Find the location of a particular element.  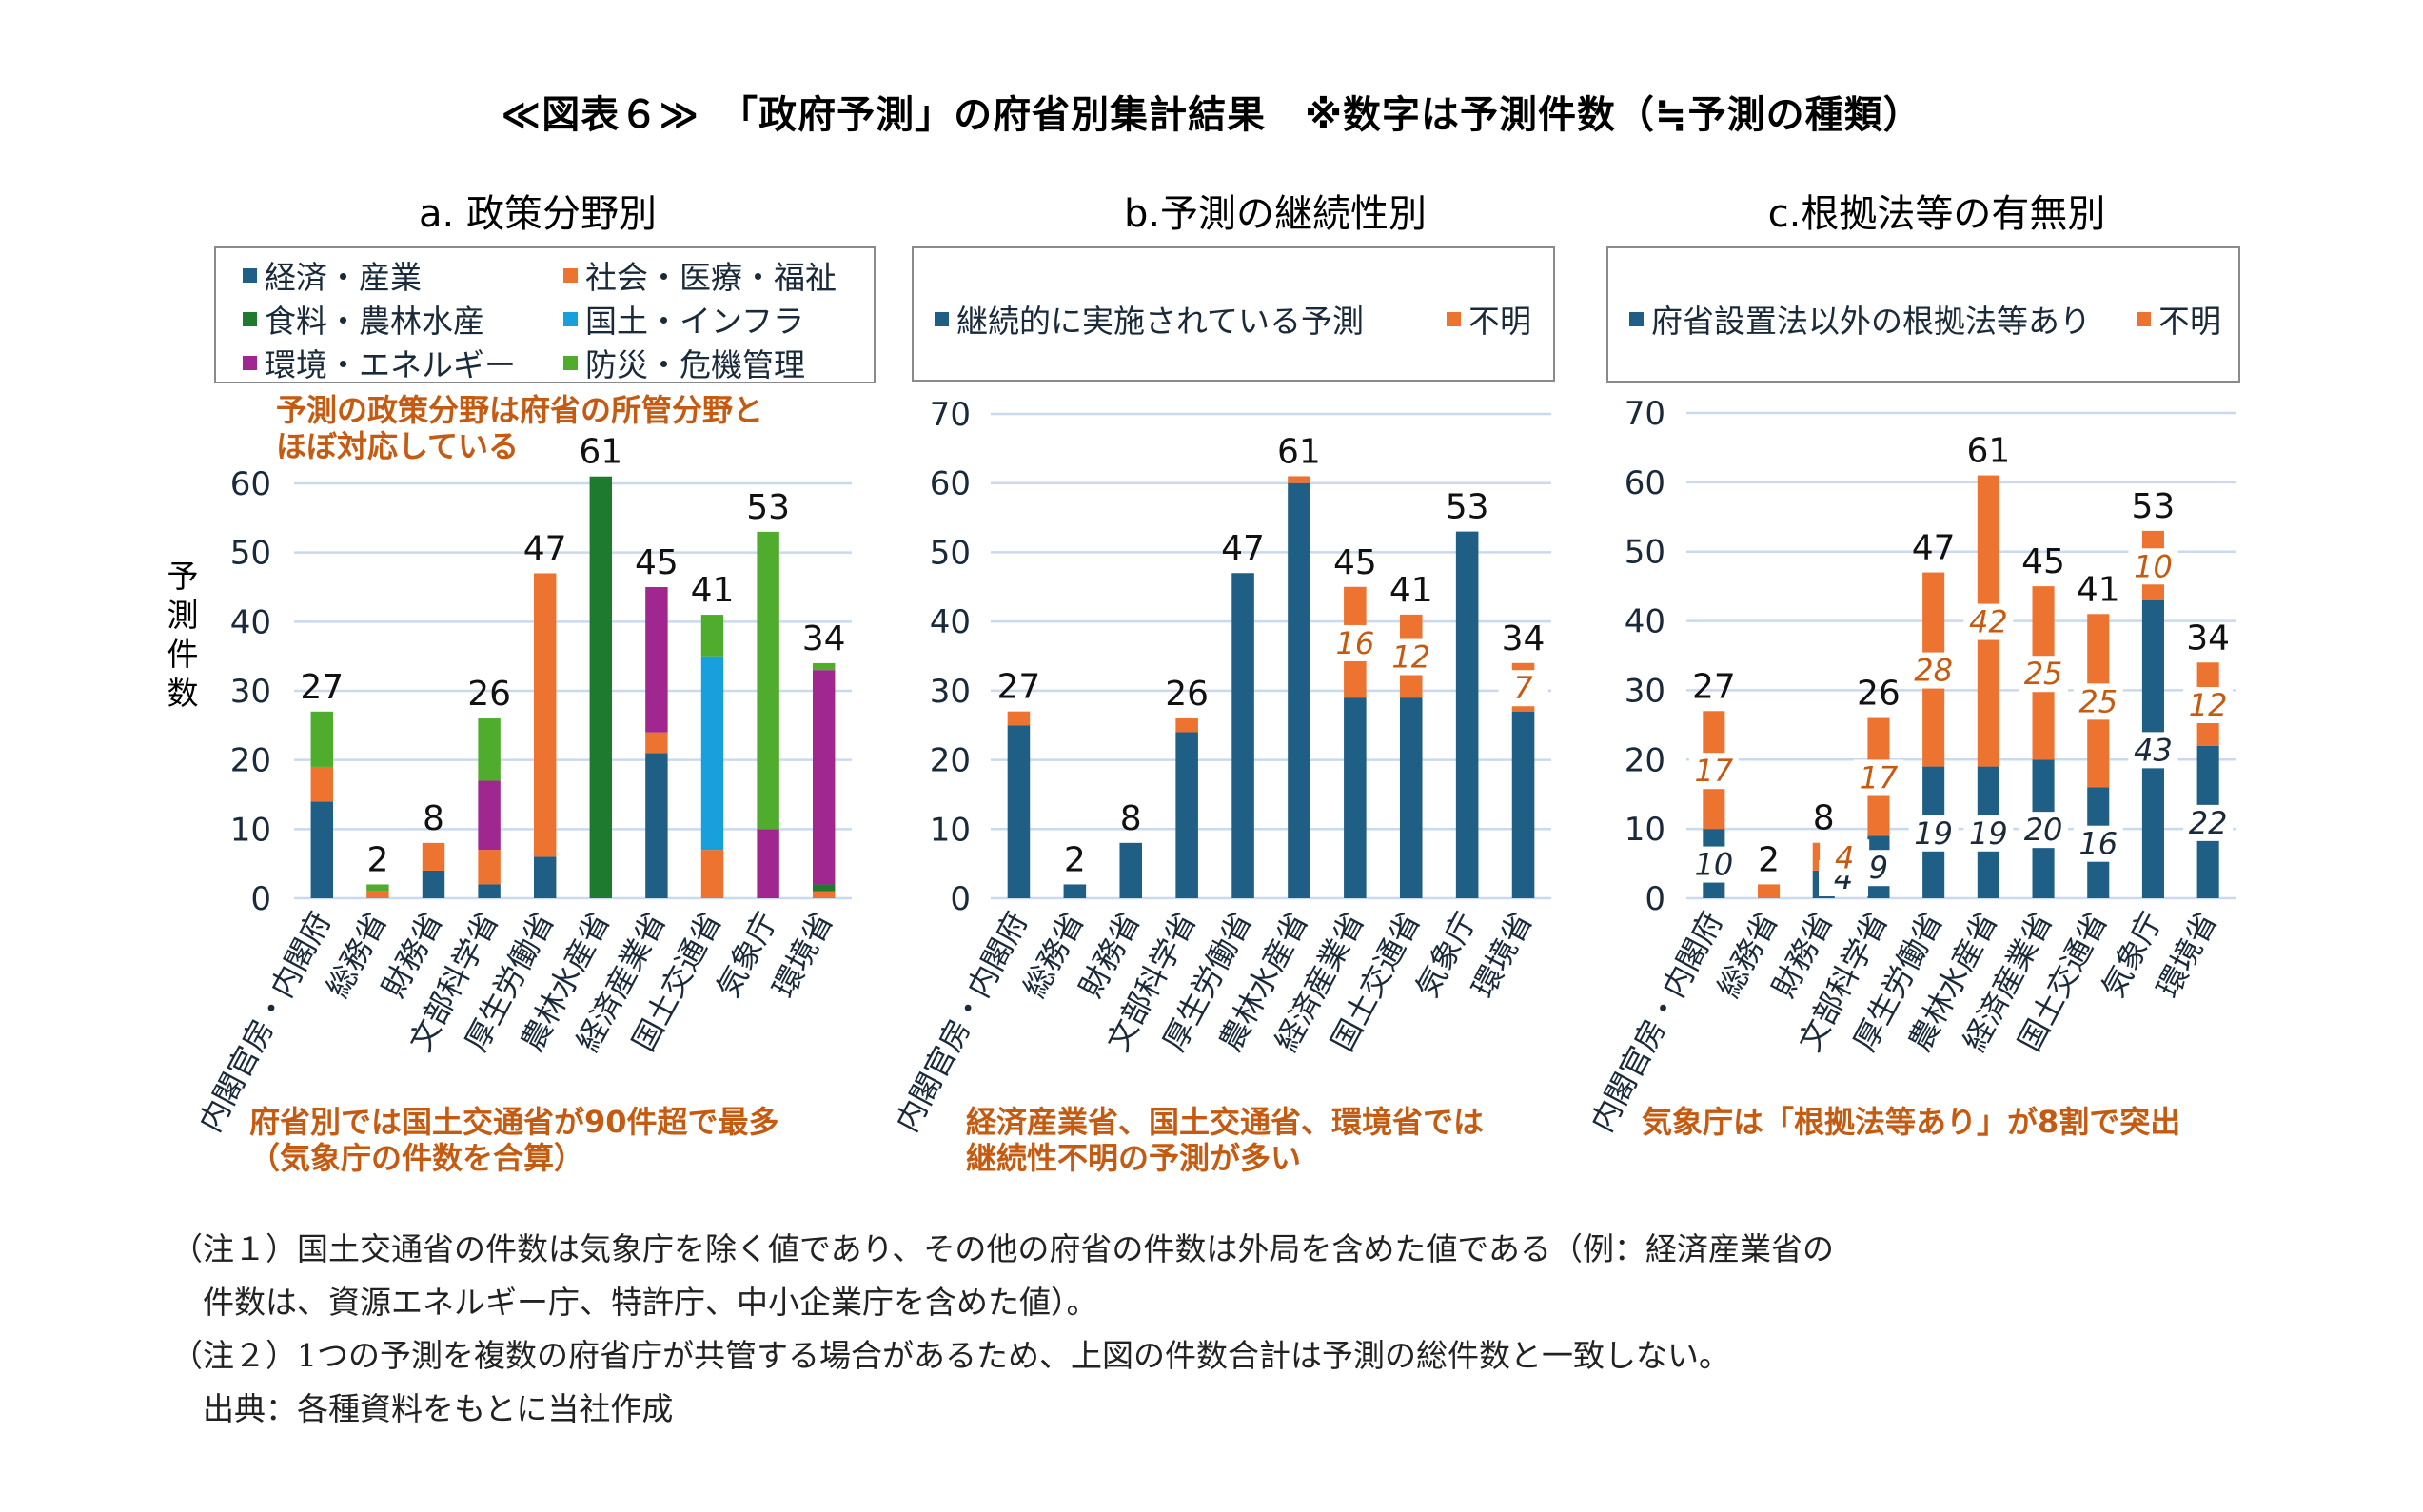

annotation-line: 予測の政策分野は府省の所管分野と is located at coordinates (520, 410).